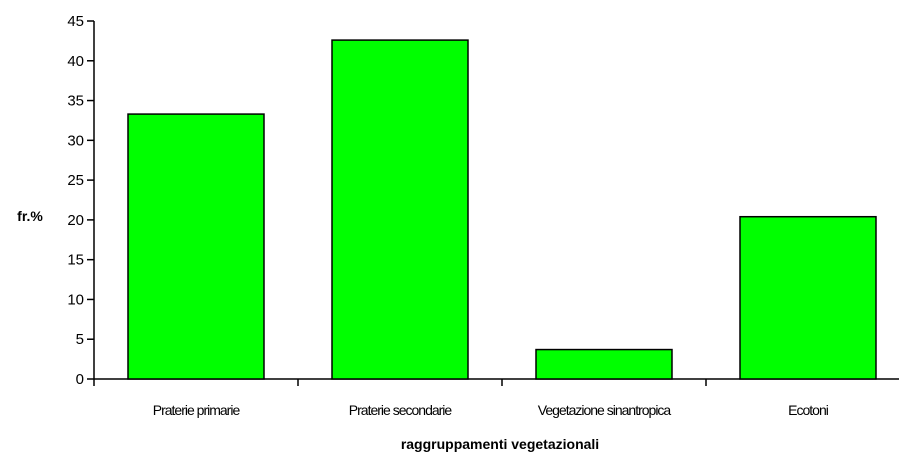 The height and width of the screenshot is (458, 899). Describe the element at coordinates (80, 339) in the screenshot. I see `y-tick-label: 5` at that location.